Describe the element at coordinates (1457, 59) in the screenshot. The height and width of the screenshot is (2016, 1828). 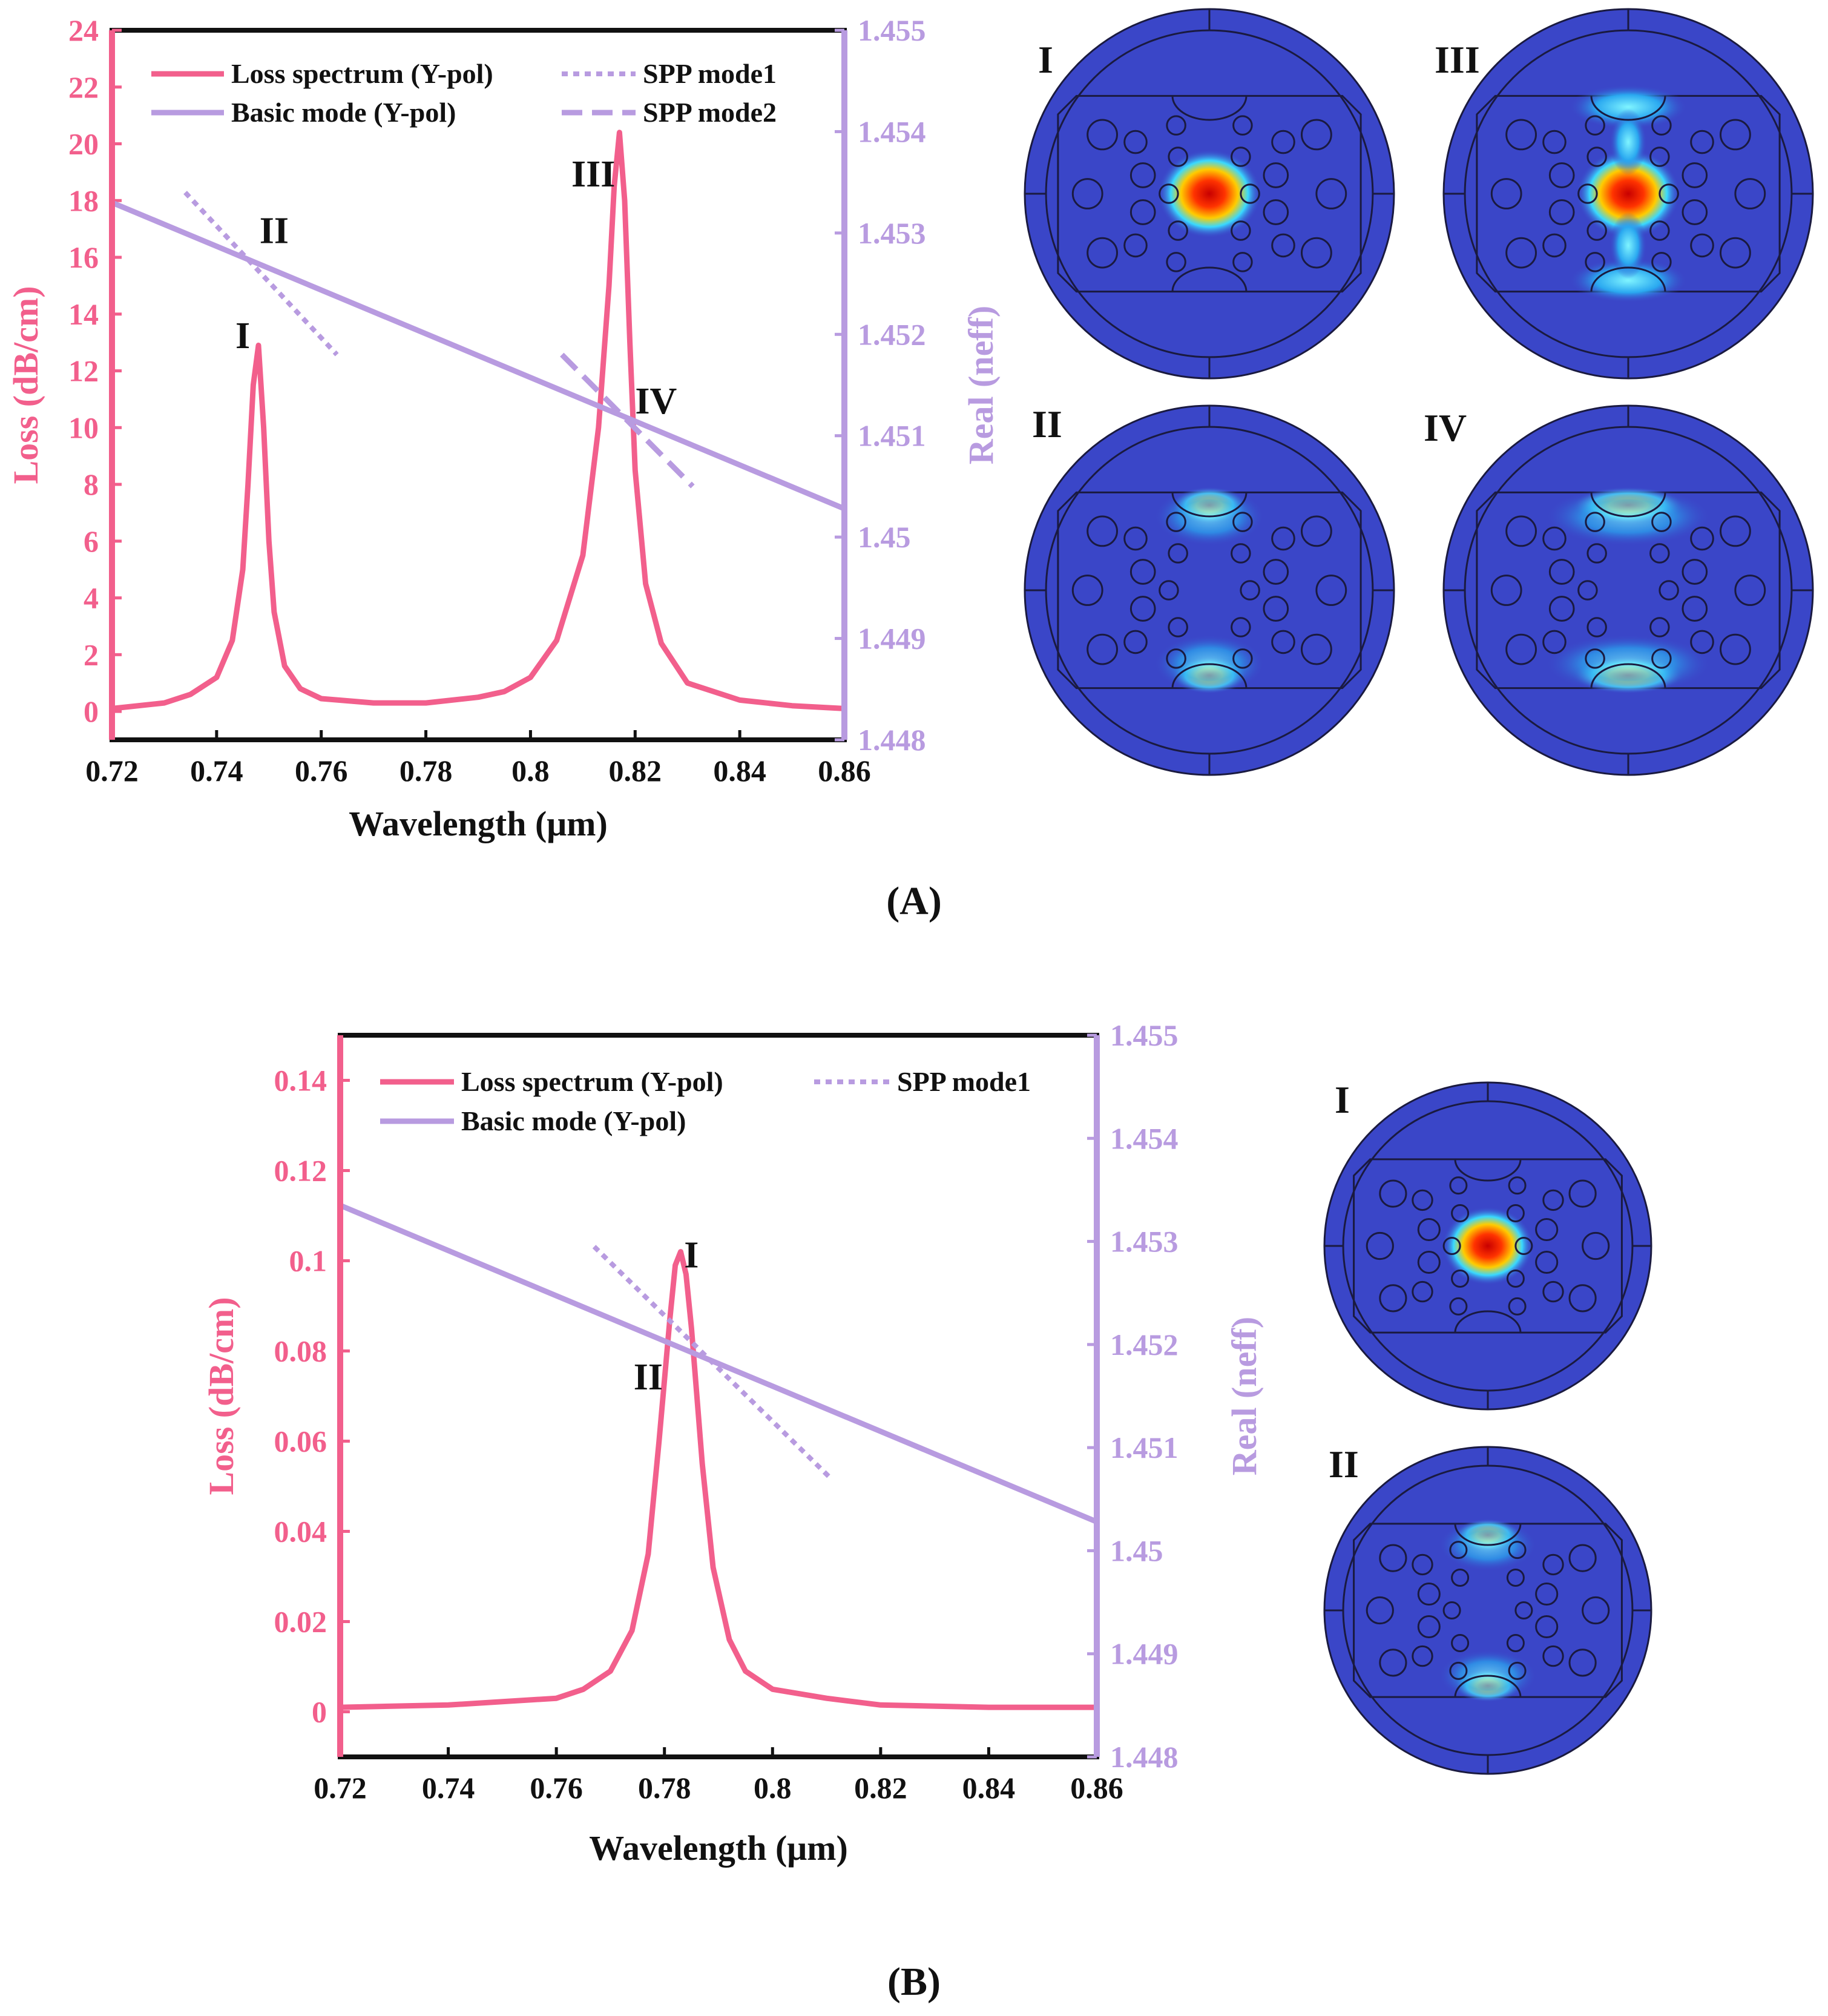
I see `mode-a-label-2: III` at that location.